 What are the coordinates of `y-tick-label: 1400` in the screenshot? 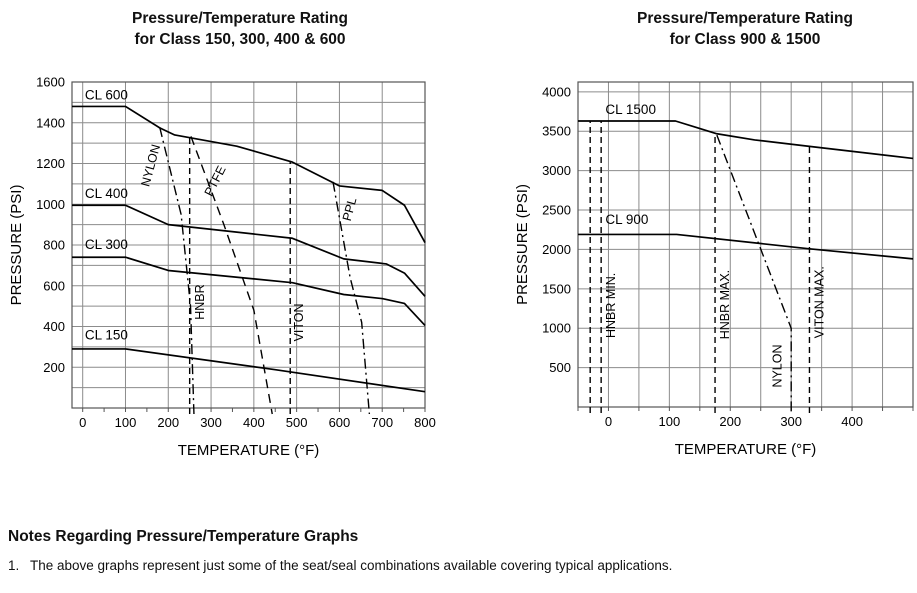 It's located at (50, 122).